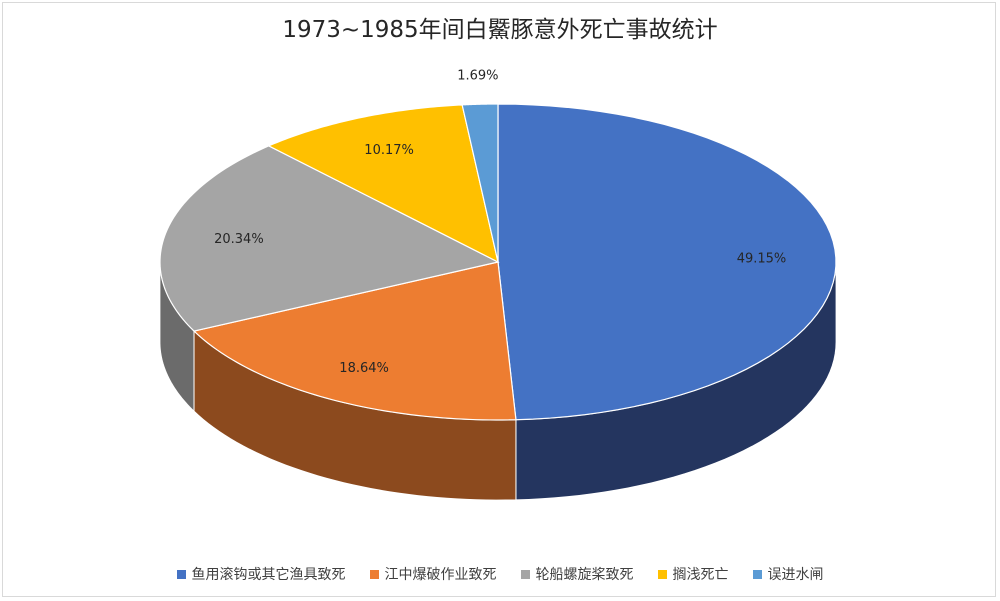 Image resolution: width=1000 pixels, height=601 pixels. I want to click on legend-label: 轮船螺旋桨致死, so click(584, 575).